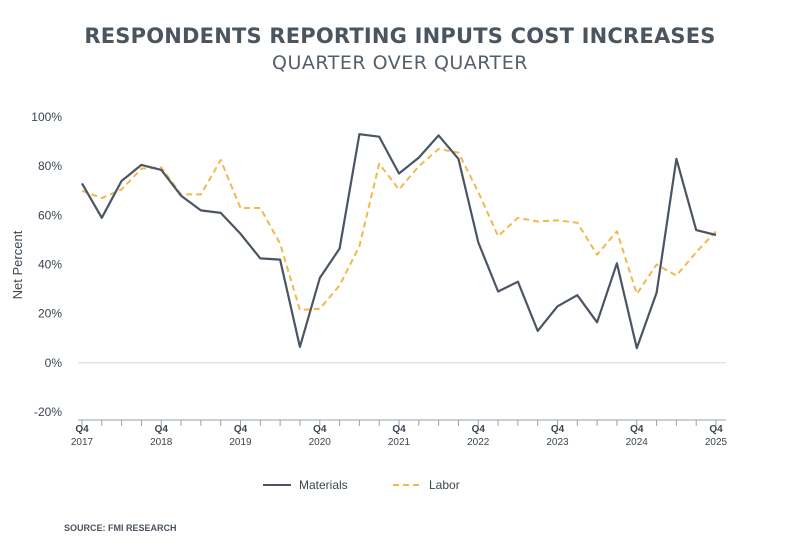  I want to click on legend-label-labor: Labor, so click(444, 485).